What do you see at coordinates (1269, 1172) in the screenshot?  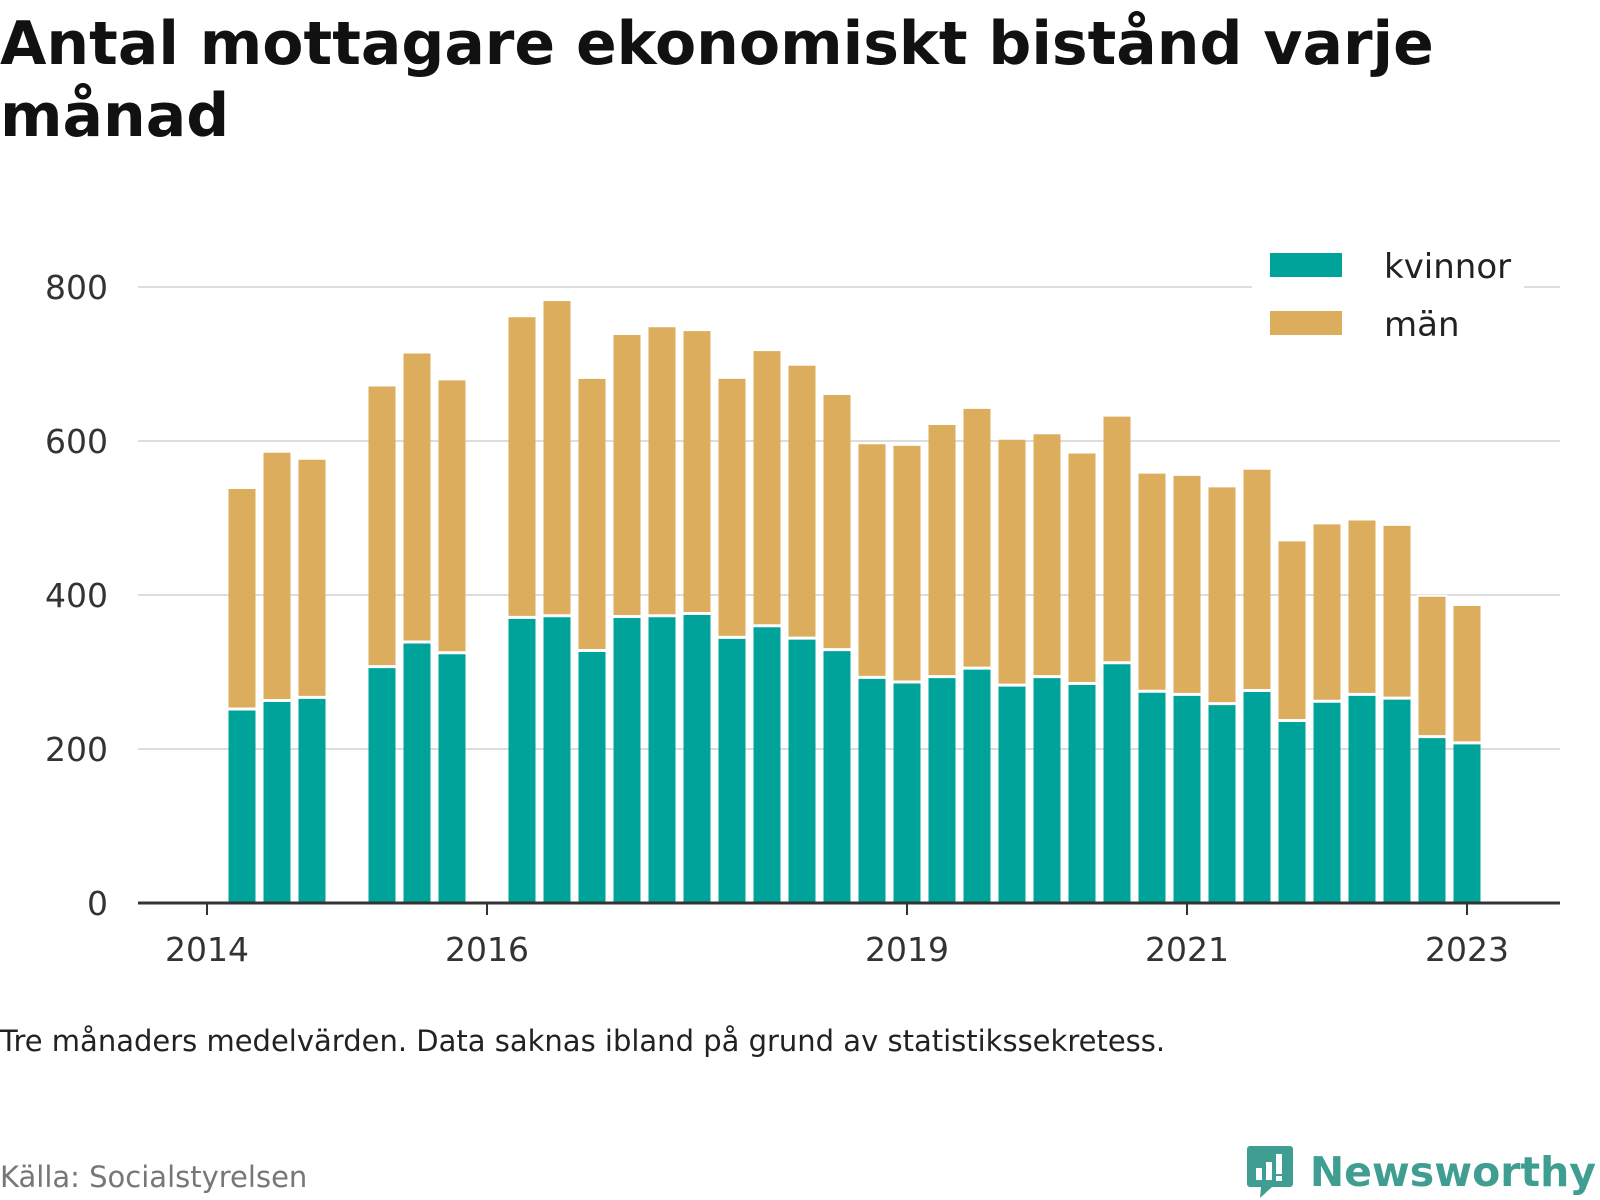 I see `newsworthy-logo-icon` at bounding box center [1269, 1172].